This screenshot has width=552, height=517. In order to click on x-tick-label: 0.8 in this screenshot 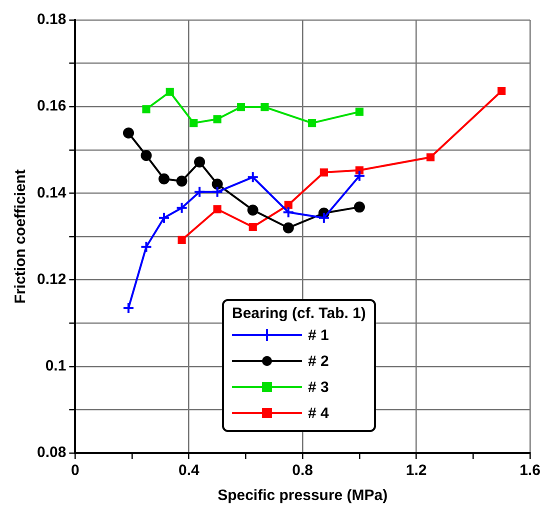, I will do `click(303, 471)`.